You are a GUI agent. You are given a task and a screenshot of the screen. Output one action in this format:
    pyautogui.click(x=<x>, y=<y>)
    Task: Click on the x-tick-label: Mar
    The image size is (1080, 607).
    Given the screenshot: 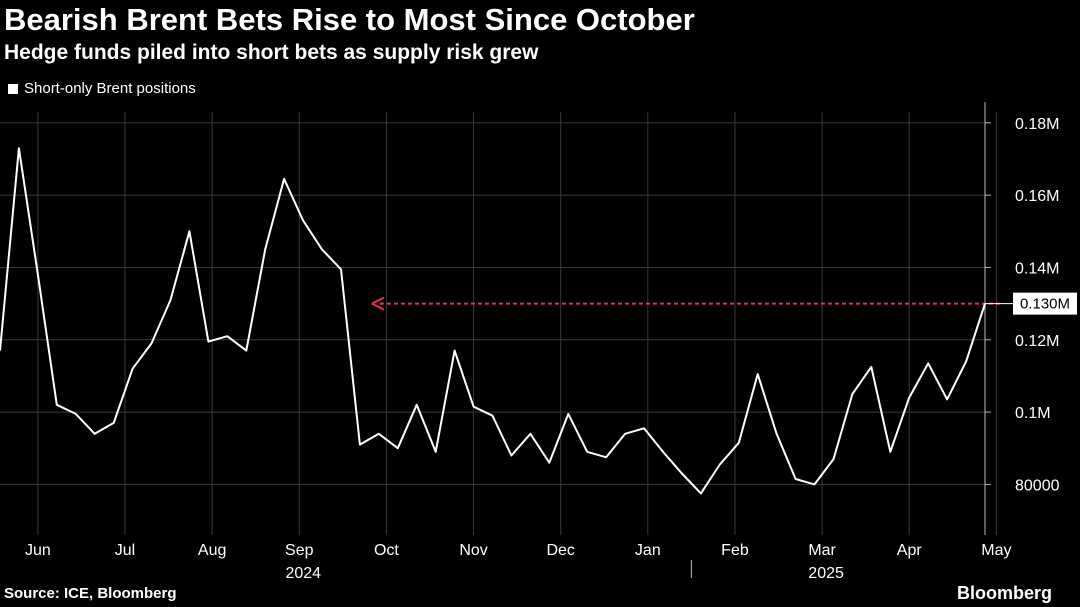 What is the action you would take?
    pyautogui.click(x=822, y=550)
    